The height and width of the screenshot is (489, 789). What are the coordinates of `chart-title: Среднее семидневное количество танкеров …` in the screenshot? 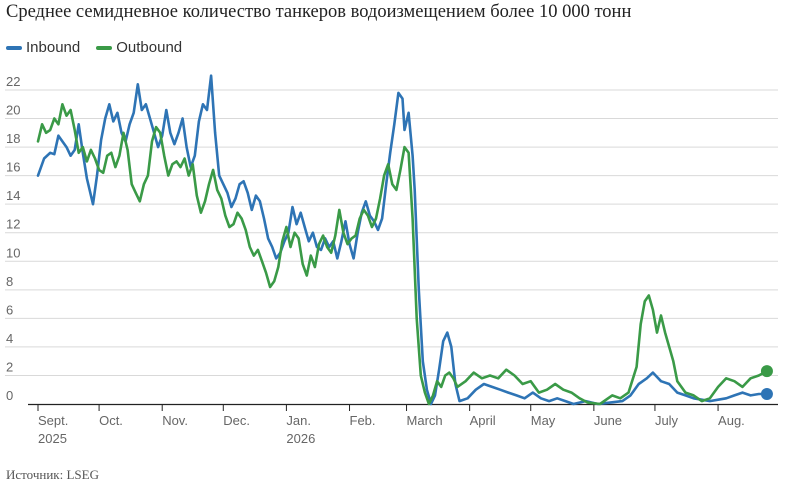 It's located at (319, 12).